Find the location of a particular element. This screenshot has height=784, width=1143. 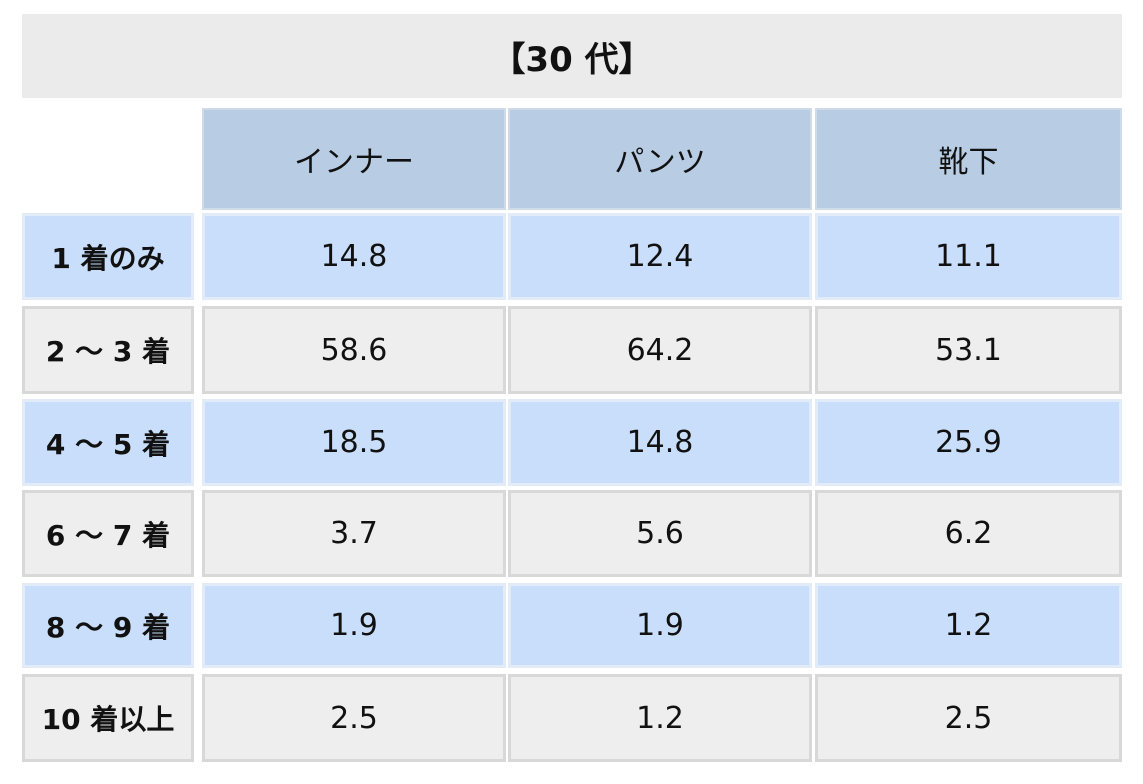

table-cell: 25.9 is located at coordinates (968, 442).